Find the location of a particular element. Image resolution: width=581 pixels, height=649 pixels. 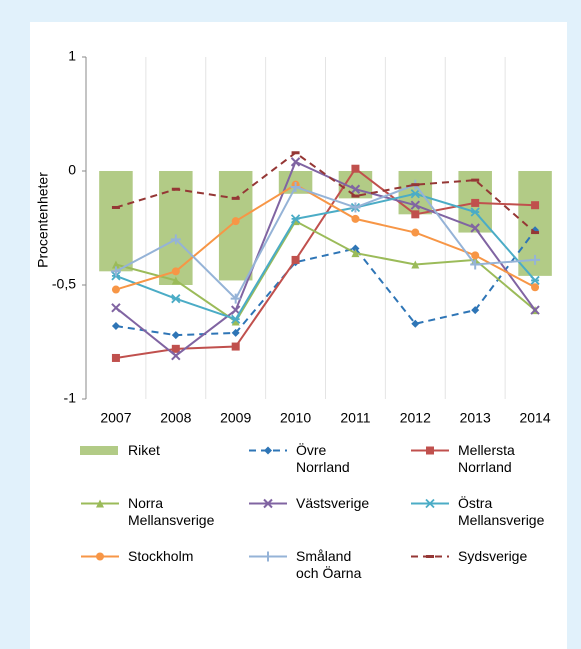

legend-swatch is located at coordinates (99, 450).